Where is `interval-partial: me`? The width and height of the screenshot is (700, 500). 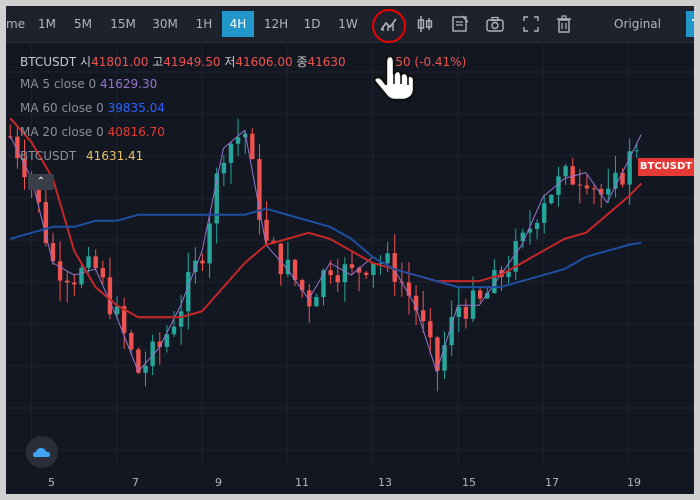
interval-partial: me is located at coordinates (16, 24).